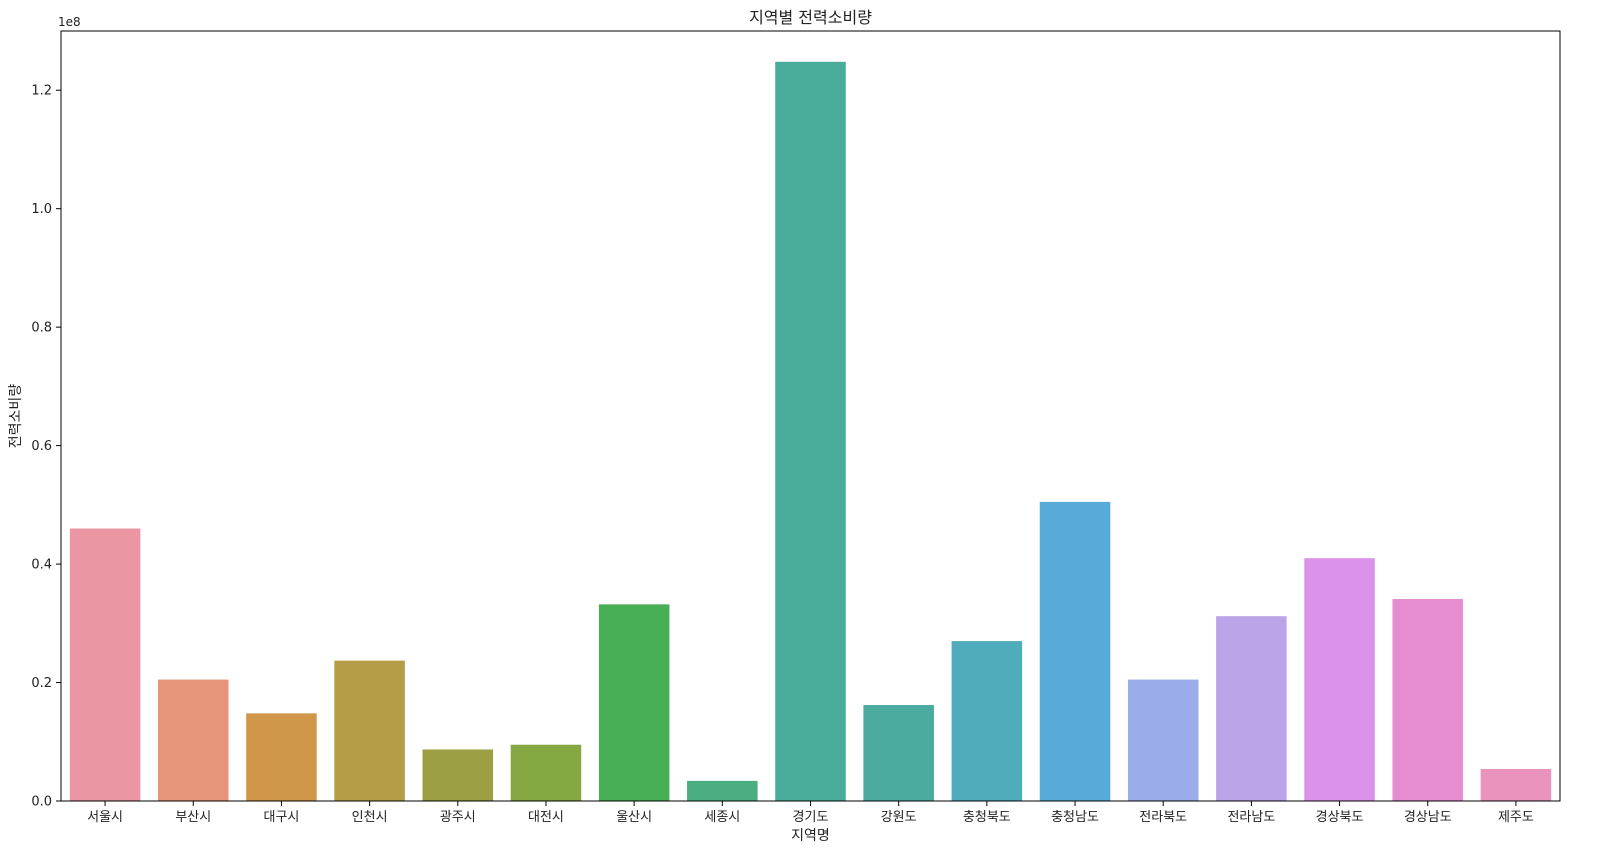 The image size is (1617, 853). Describe the element at coordinates (1340, 817) in the screenshot. I see `x-tick-label: 경상북도` at that location.